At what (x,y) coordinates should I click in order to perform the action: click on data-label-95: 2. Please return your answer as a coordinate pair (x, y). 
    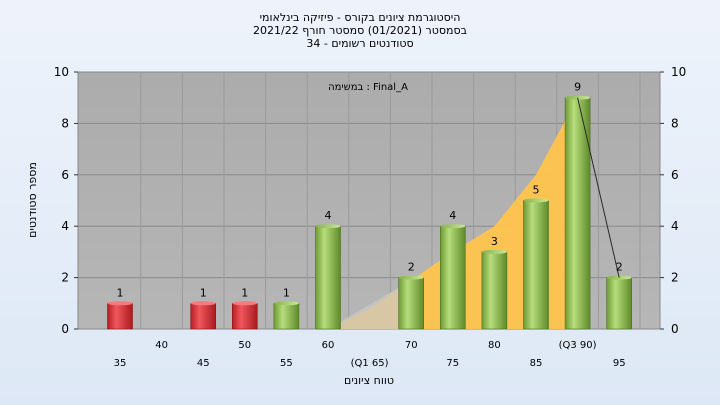
    Looking at the image, I should click on (619, 267).